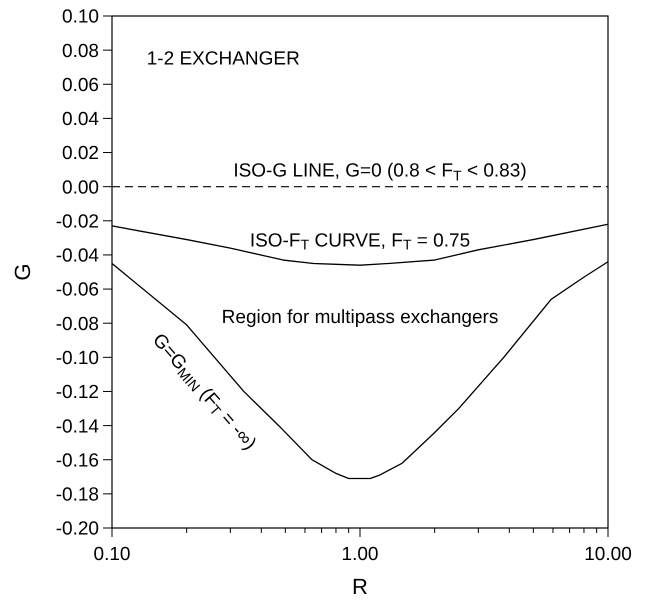 This screenshot has height=609, width=649. I want to click on y-tick-label: -0.18, so click(77, 495).